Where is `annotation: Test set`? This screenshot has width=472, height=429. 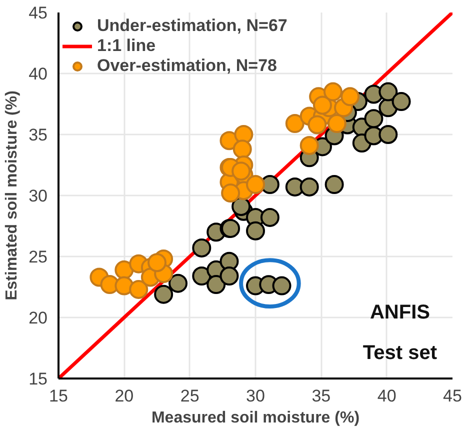
annotation: Test set is located at coordinates (400, 353).